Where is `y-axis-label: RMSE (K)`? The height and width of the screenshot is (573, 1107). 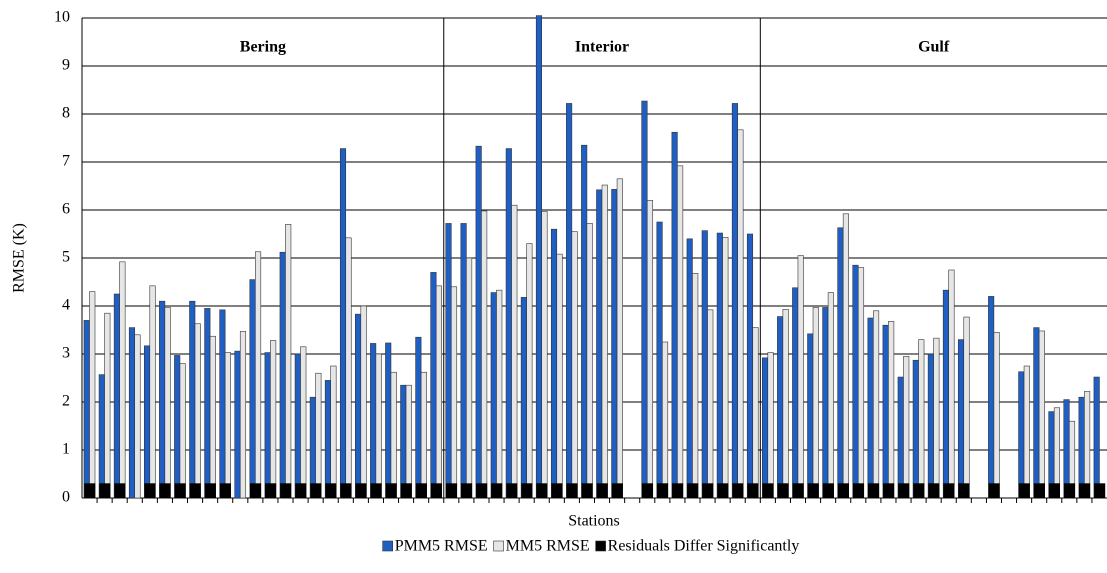
y-axis-label: RMSE (K) is located at coordinates (19, 258).